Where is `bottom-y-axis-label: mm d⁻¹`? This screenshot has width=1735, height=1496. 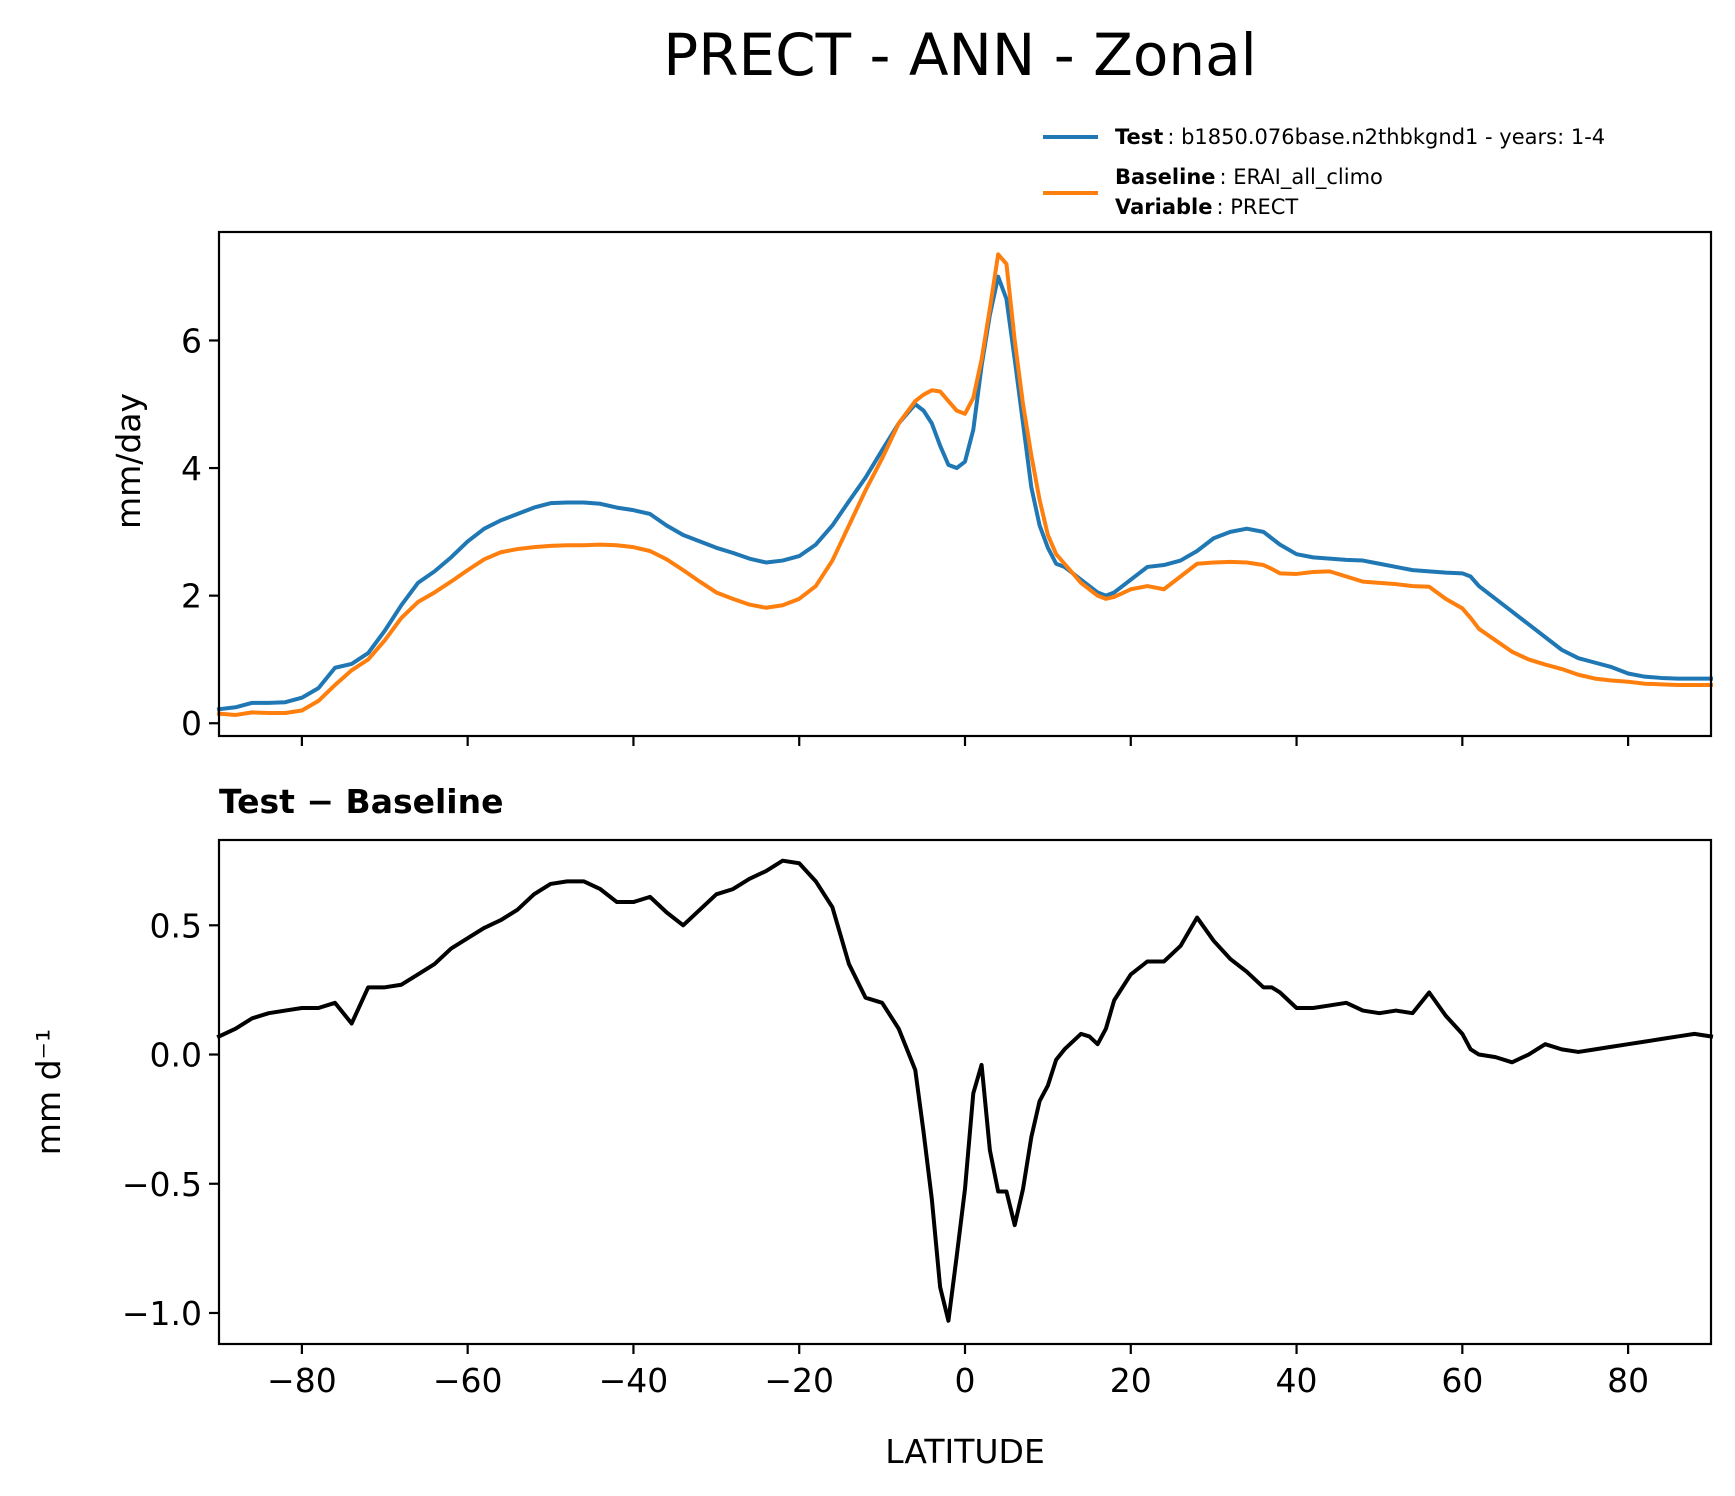
bottom-y-axis-label: mm d⁻¹ is located at coordinates (48, 1092).